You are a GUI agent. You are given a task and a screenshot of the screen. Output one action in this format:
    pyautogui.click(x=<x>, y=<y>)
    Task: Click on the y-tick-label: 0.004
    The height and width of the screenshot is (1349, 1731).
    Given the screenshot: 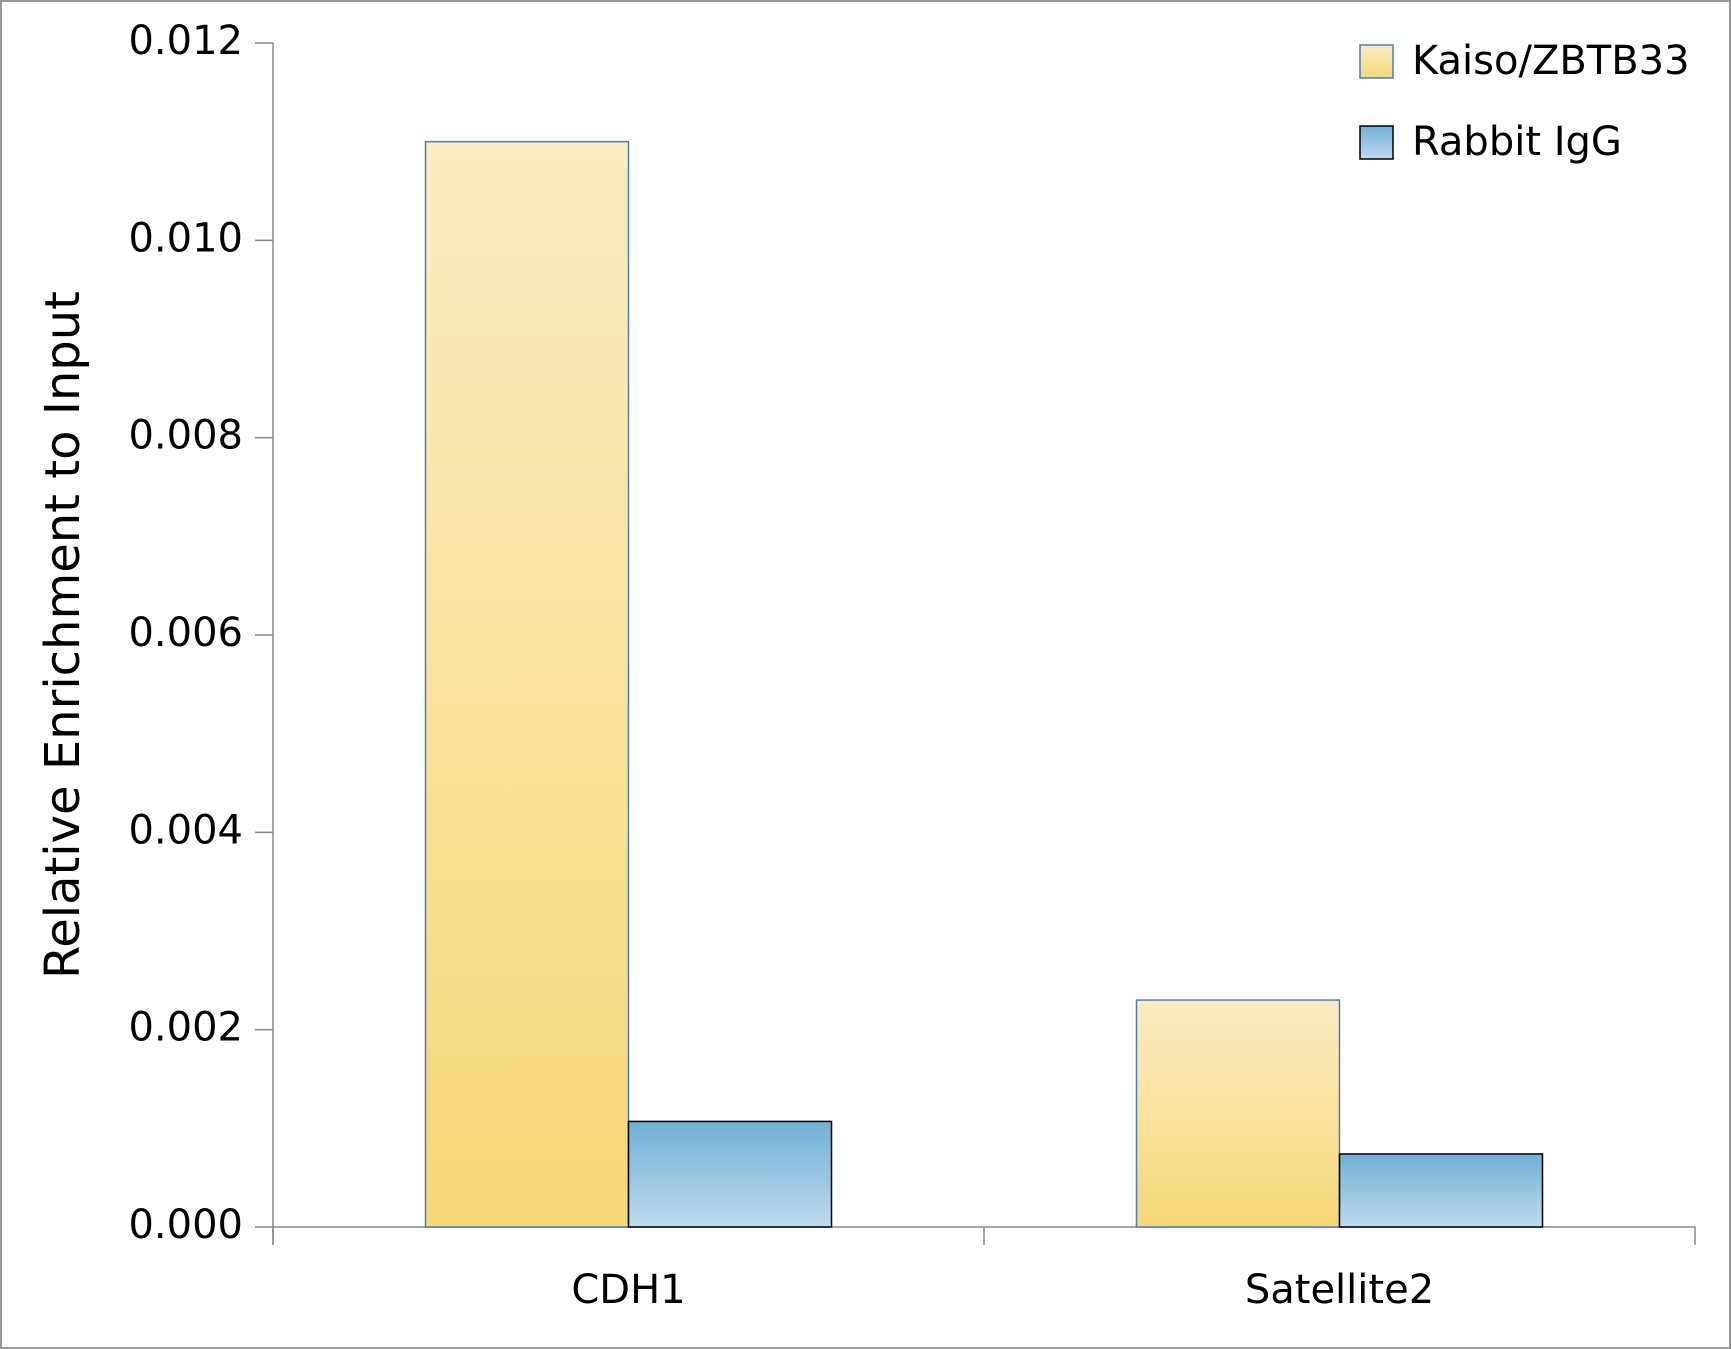 What is the action you would take?
    pyautogui.click(x=185, y=830)
    